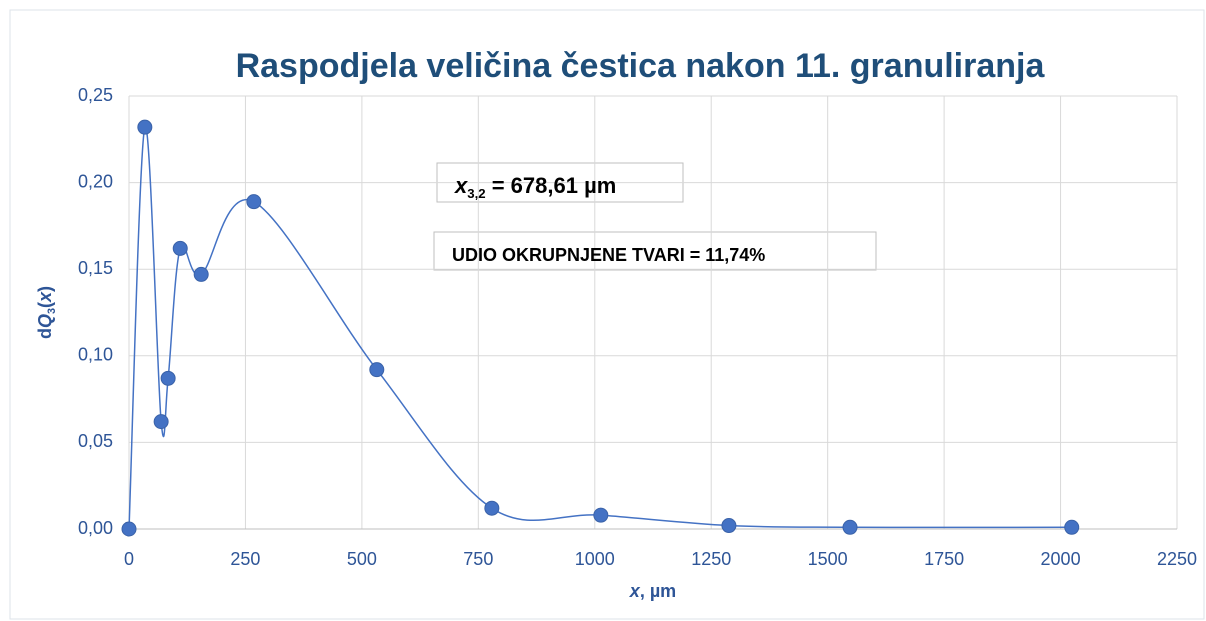  Describe the element at coordinates (551, 185) in the screenshot. I see `label-part: = 678,61 µm` at that location.